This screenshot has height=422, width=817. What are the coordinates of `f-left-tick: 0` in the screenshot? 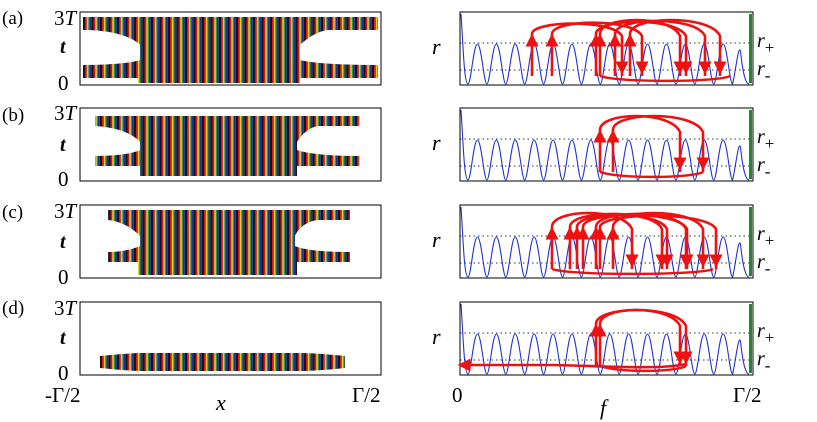 It's located at (457, 395).